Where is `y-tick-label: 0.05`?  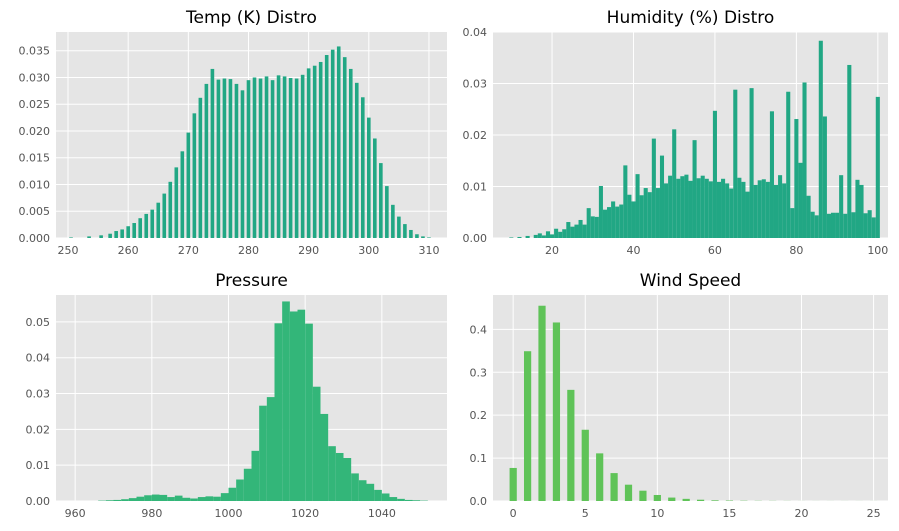
y-tick-label: 0.05 is located at coordinates (38, 322).